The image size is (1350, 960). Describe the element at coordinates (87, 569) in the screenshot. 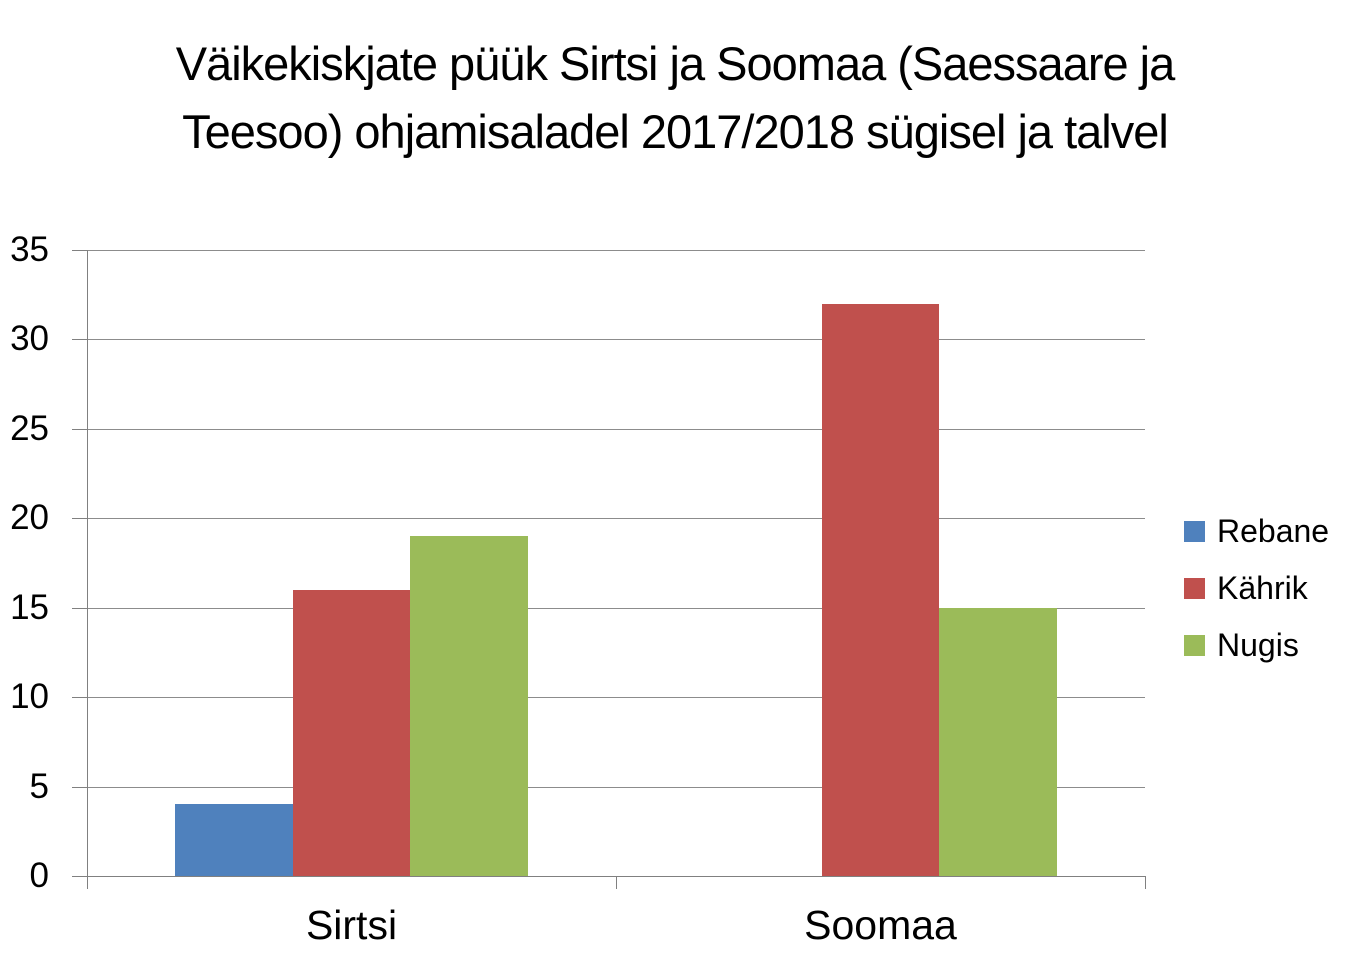

I see `y-axis-line` at that location.